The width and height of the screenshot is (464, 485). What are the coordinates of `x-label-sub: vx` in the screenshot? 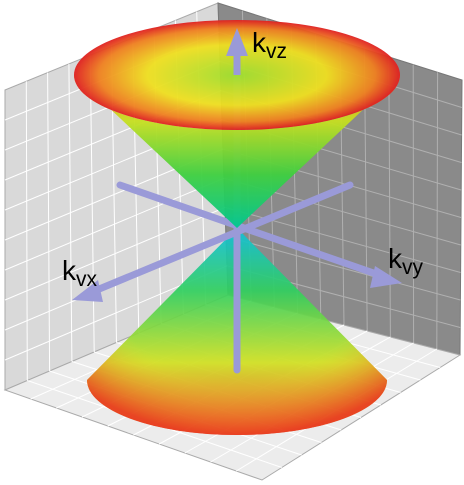 It's located at (87, 279).